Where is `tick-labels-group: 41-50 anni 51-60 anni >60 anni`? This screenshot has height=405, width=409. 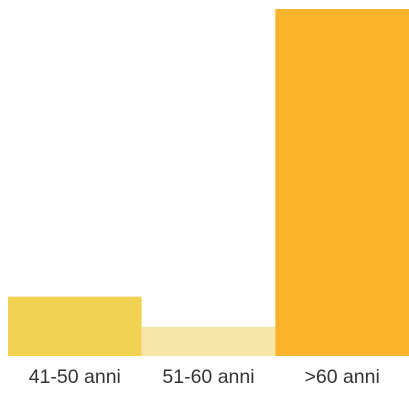
tick-labels-group: 41-50 anni 51-60 anni >60 anni is located at coordinates (204, 377).